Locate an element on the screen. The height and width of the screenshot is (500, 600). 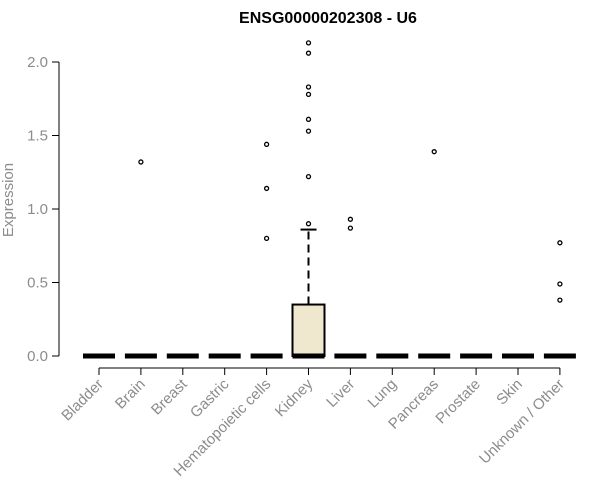
x-tick-label: Skin is located at coordinates (509, 392).